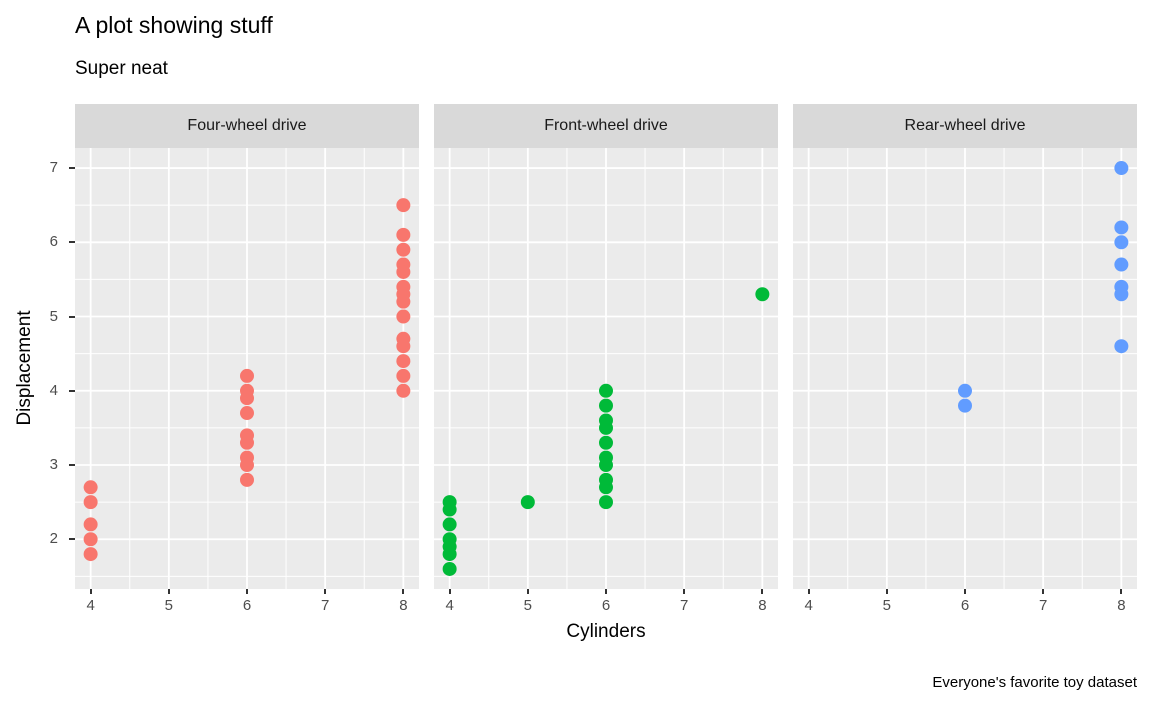 The height and width of the screenshot is (711, 1152). I want to click on y-tick-label: 2, so click(53, 539).